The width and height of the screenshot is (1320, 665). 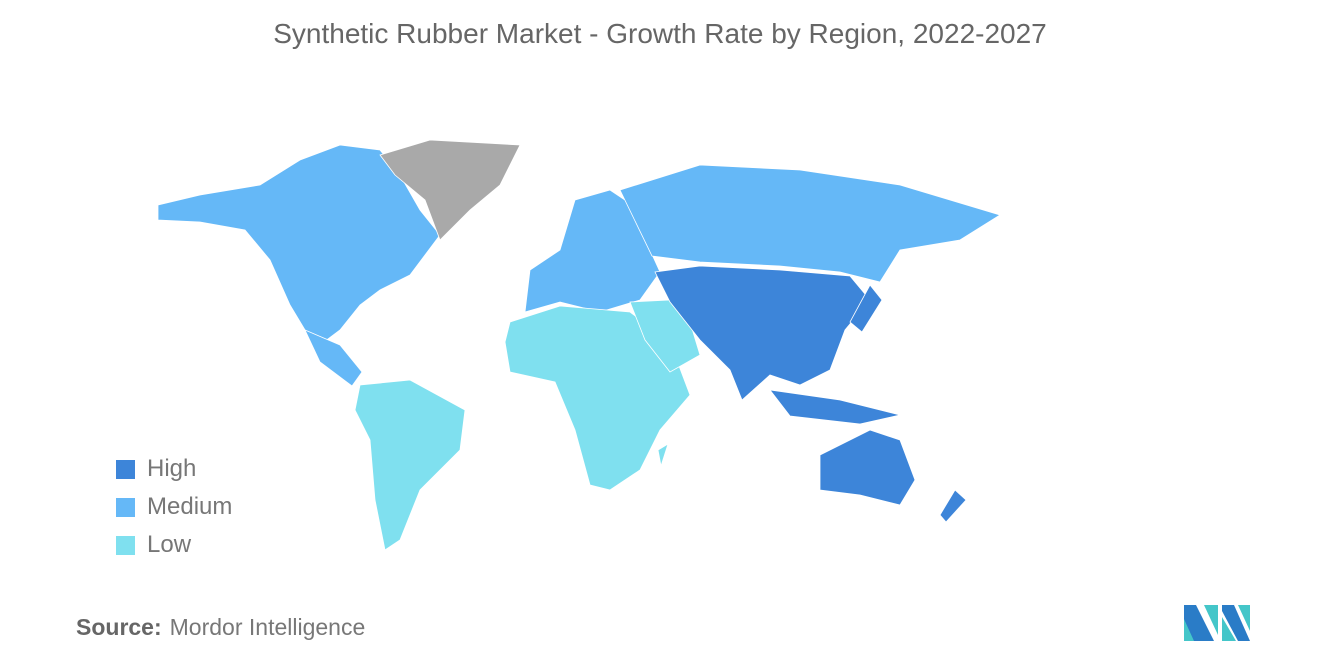 I want to click on source: Source: Mordor Intelligence, so click(x=220, y=627).